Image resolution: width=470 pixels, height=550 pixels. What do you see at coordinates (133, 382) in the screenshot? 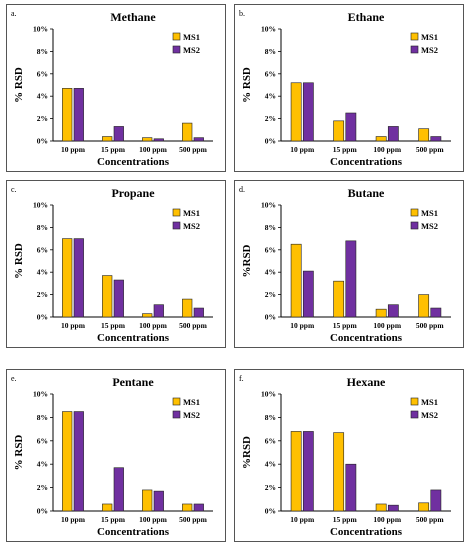
I see `chart-title: Pentane` at bounding box center [133, 382].